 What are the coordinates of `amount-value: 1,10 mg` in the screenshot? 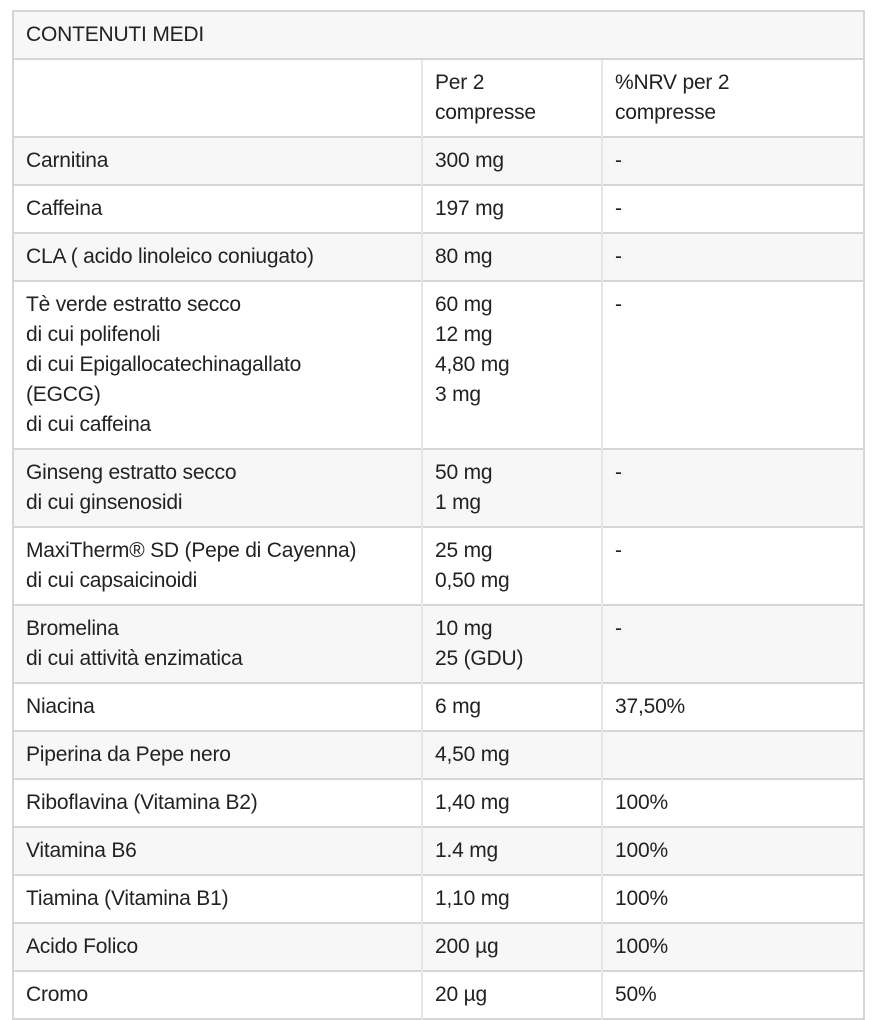 It's located at (511, 898).